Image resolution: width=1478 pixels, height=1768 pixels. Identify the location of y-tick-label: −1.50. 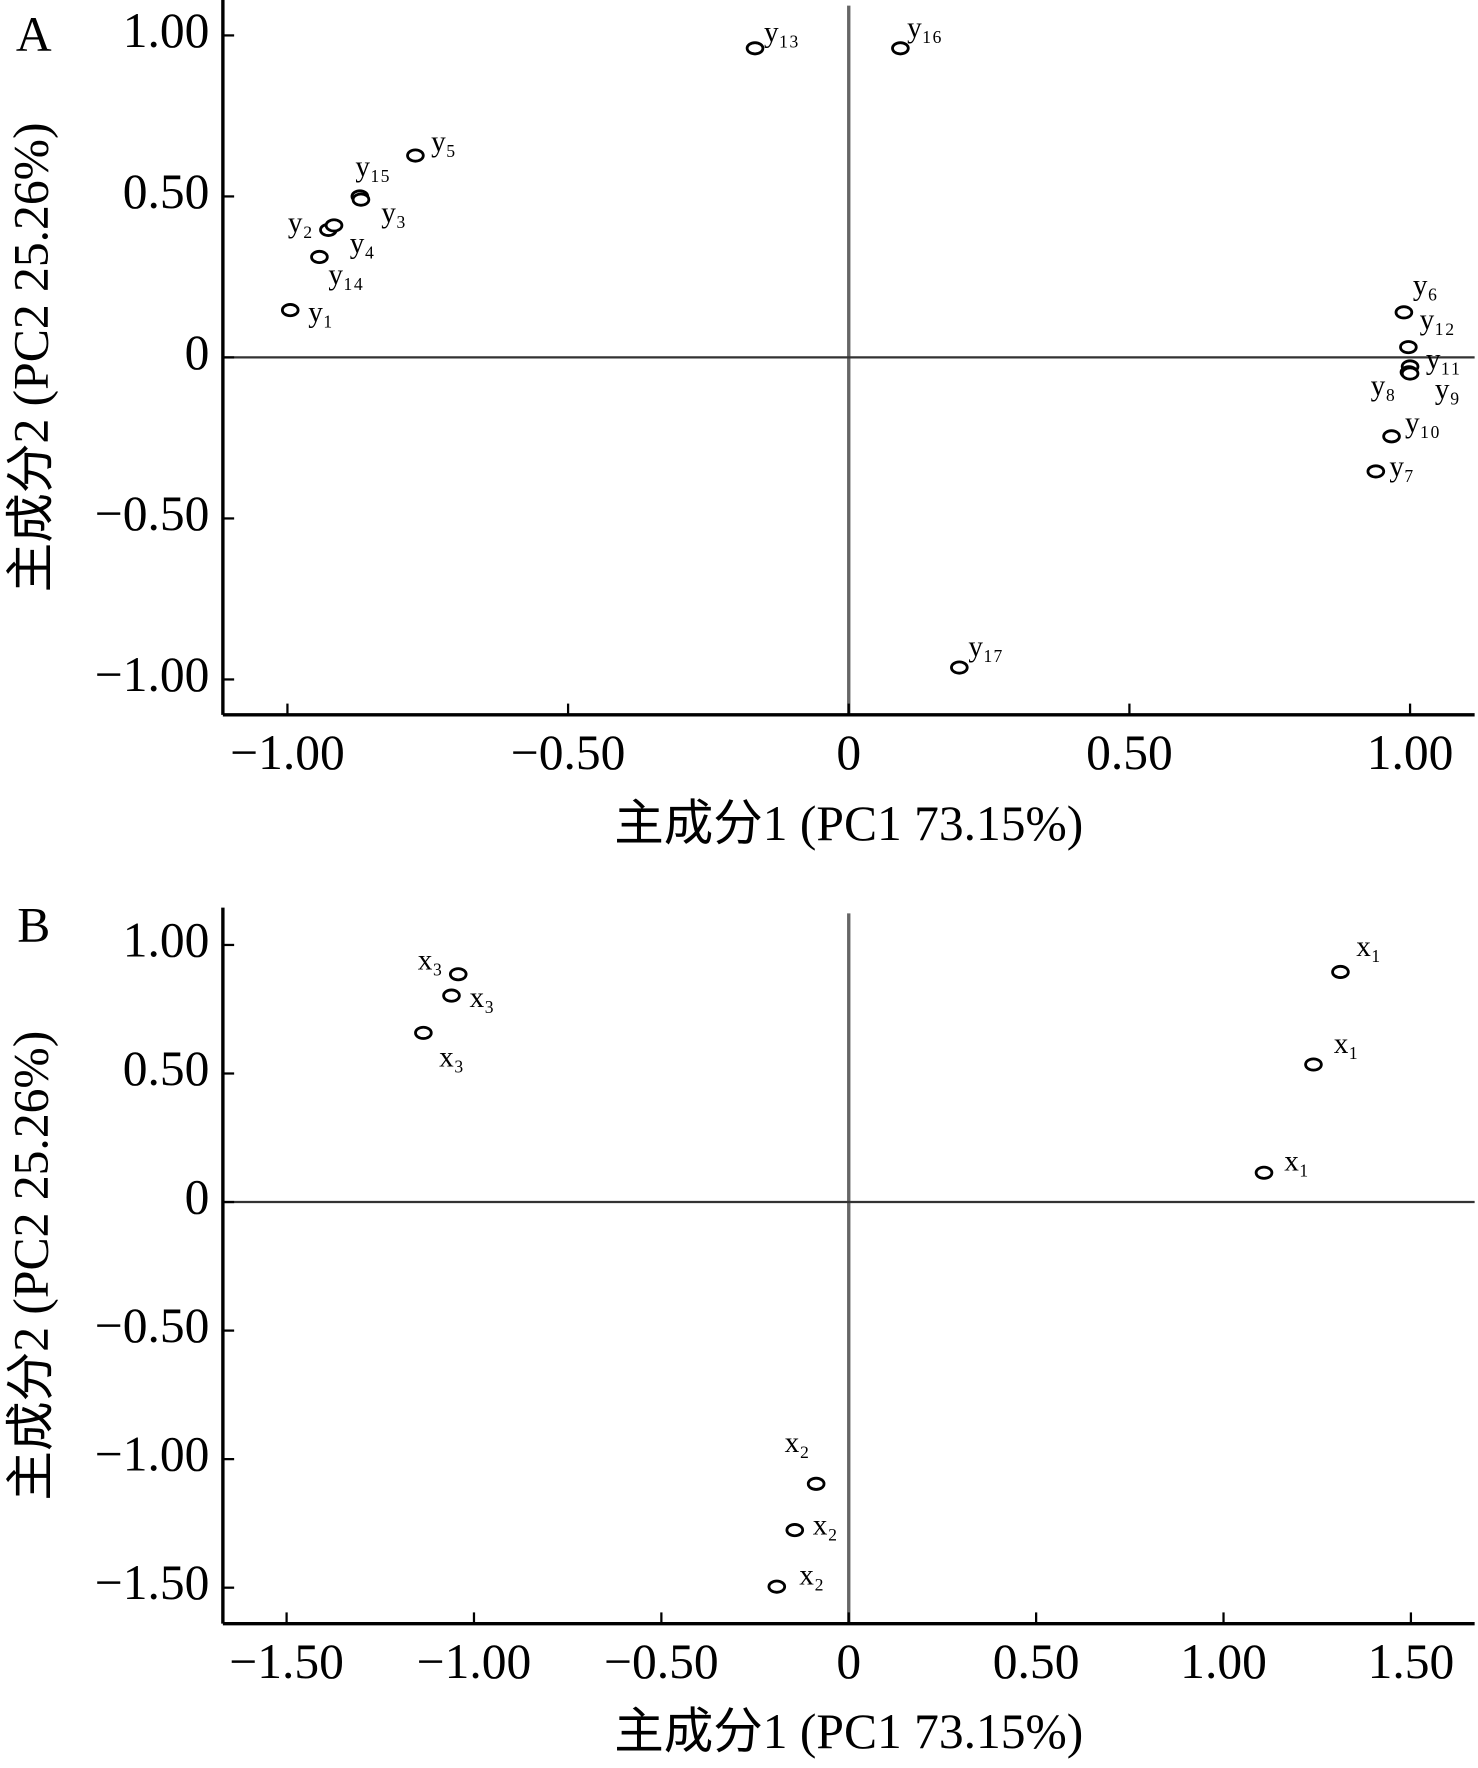
(152, 1582).